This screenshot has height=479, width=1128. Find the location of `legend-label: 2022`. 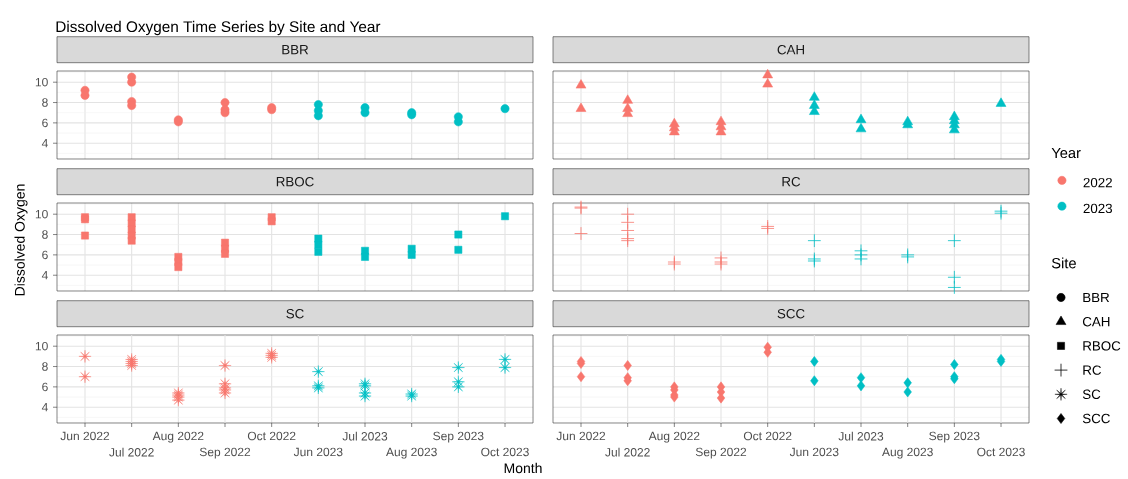

legend-label: 2022 is located at coordinates (1097, 182).